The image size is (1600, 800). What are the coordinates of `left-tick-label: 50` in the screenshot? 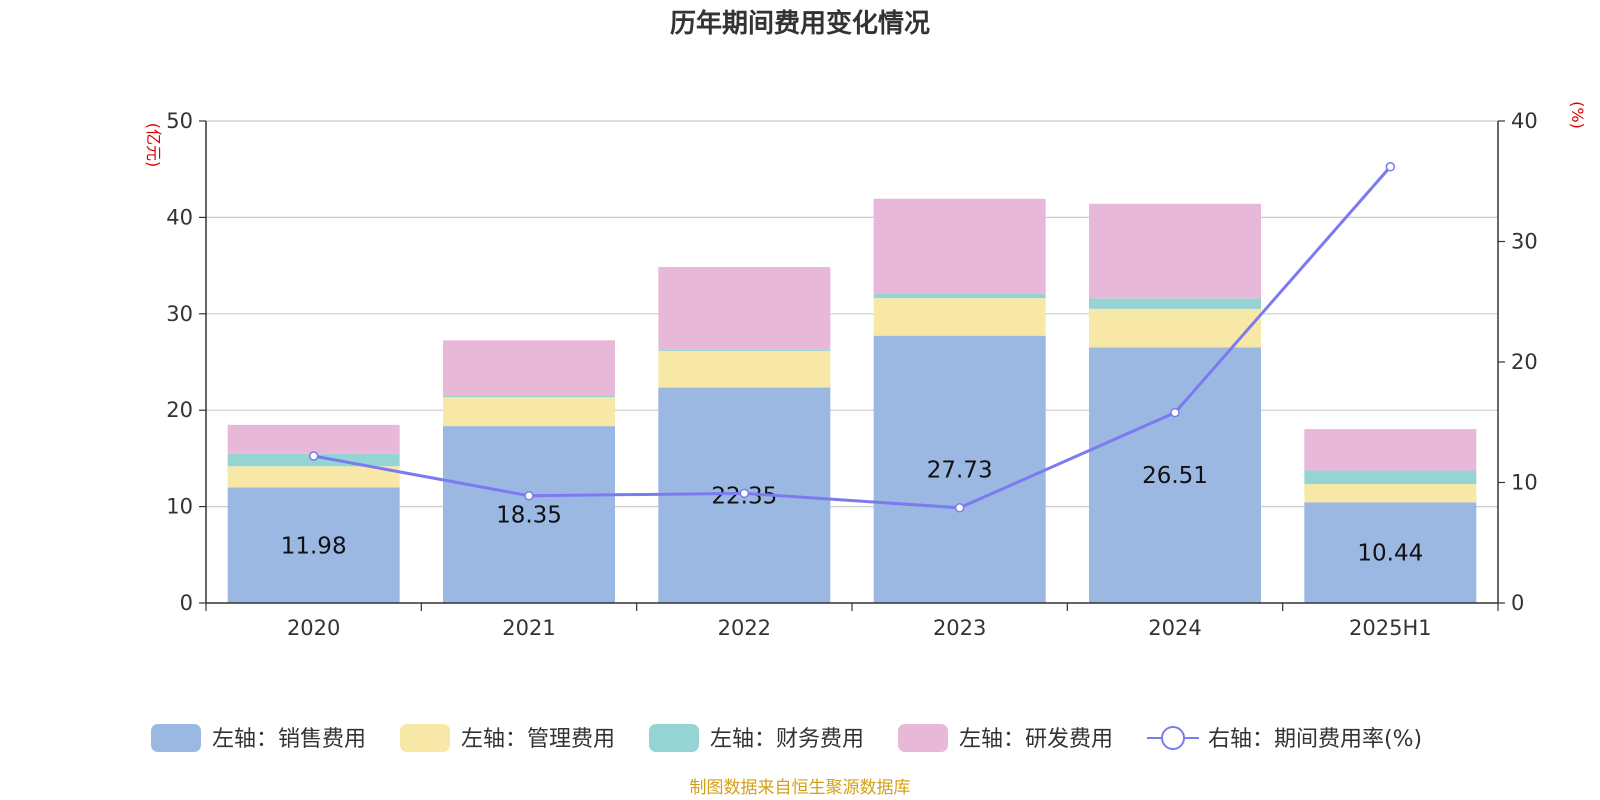 It's located at (179, 121).